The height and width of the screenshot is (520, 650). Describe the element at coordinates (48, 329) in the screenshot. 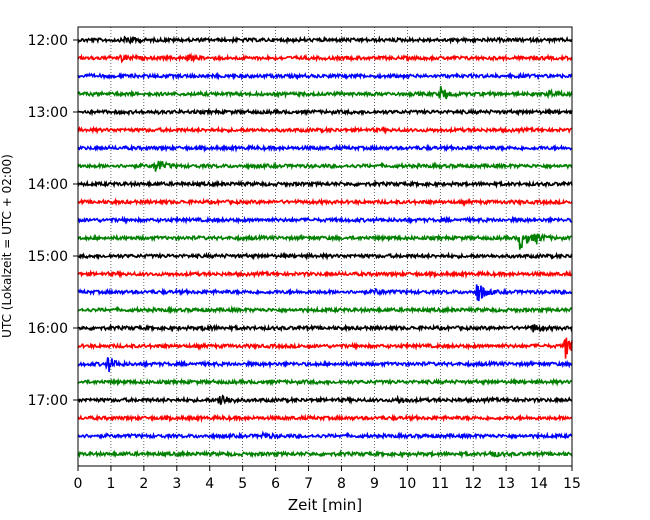

I see `y-tick-label: 16:00` at that location.